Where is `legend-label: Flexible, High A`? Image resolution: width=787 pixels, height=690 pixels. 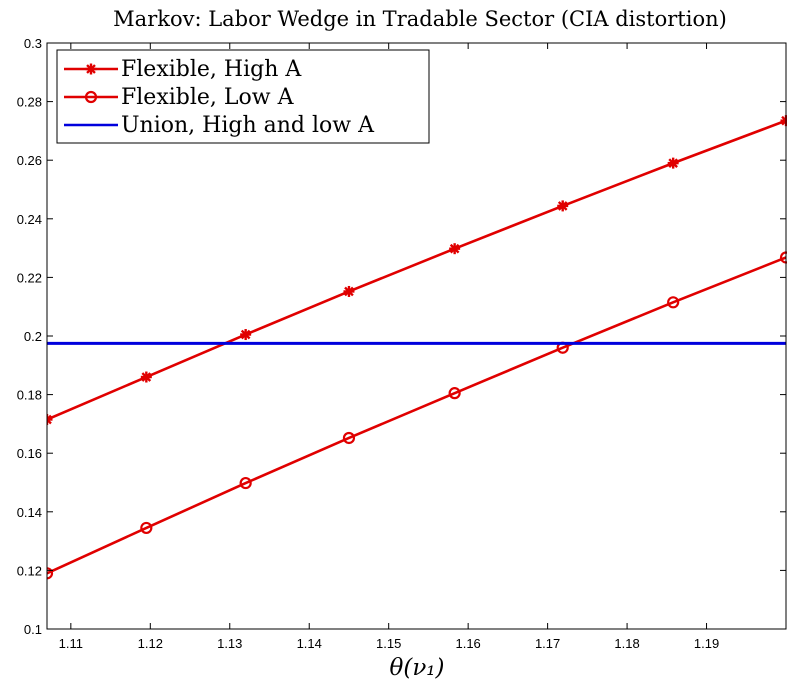
legend-label: Flexible, High A is located at coordinates (211, 69).